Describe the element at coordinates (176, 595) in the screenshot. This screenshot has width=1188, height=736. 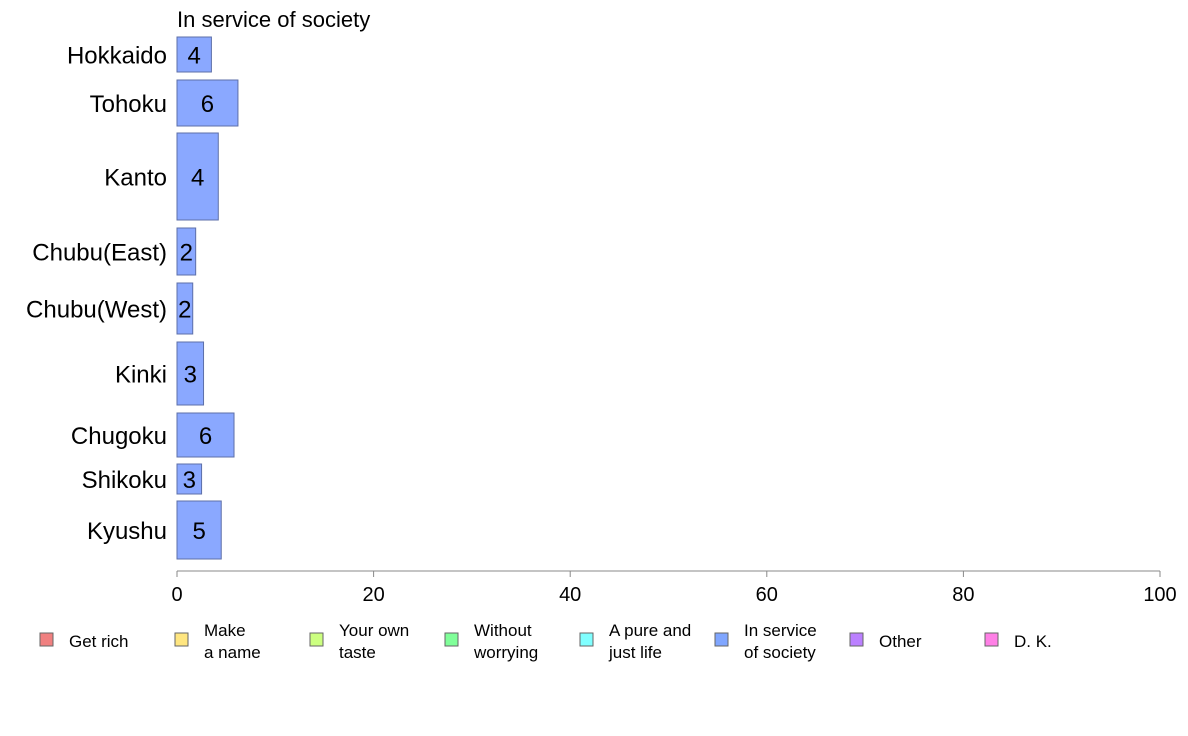
I see `x-tick-label: 0` at that location.